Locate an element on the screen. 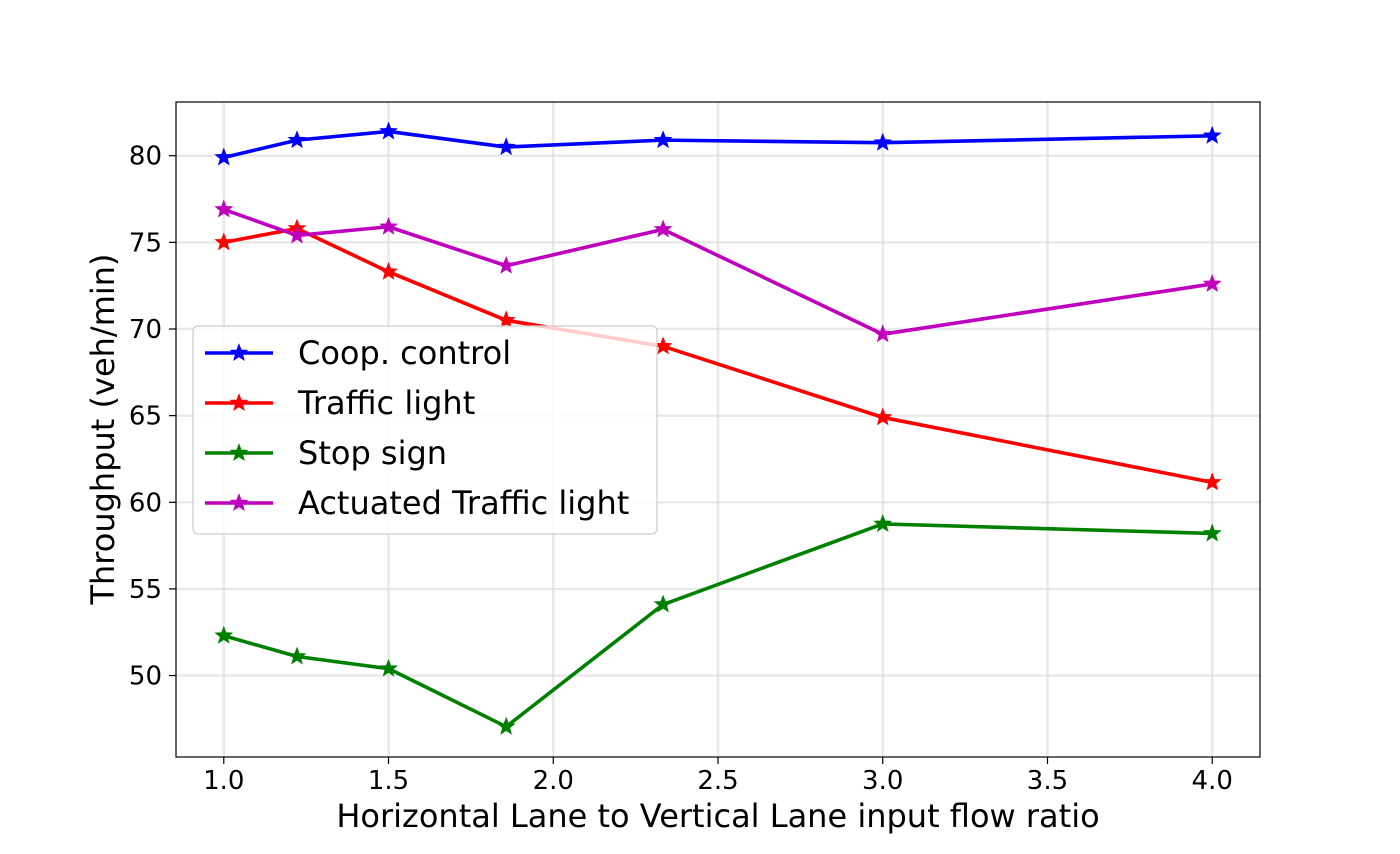 The height and width of the screenshot is (854, 1400). legend-item: Coop. control is located at coordinates (358, 353).